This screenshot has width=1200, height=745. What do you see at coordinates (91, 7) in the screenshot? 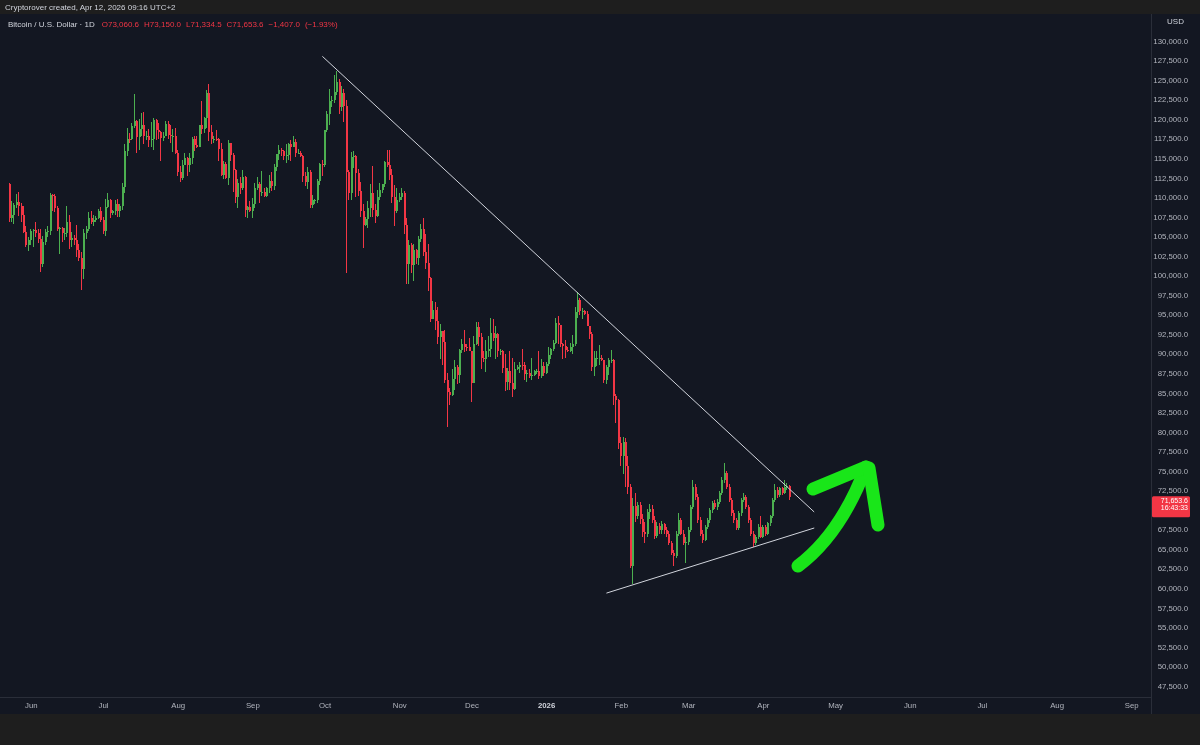
I see `text: Cryptorover created, Apr 12, 2026 09:16 UTC+2` at bounding box center [91, 7].